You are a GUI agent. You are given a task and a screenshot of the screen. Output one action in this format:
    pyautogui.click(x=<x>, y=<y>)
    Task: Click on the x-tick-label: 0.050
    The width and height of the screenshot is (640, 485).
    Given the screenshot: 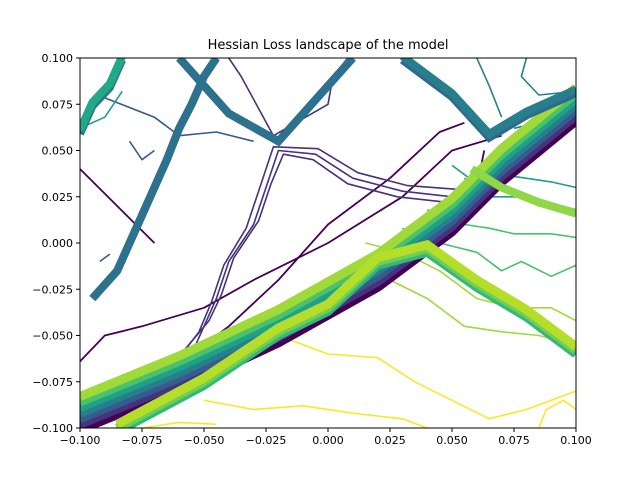 What is the action you would take?
    pyautogui.click(x=452, y=440)
    